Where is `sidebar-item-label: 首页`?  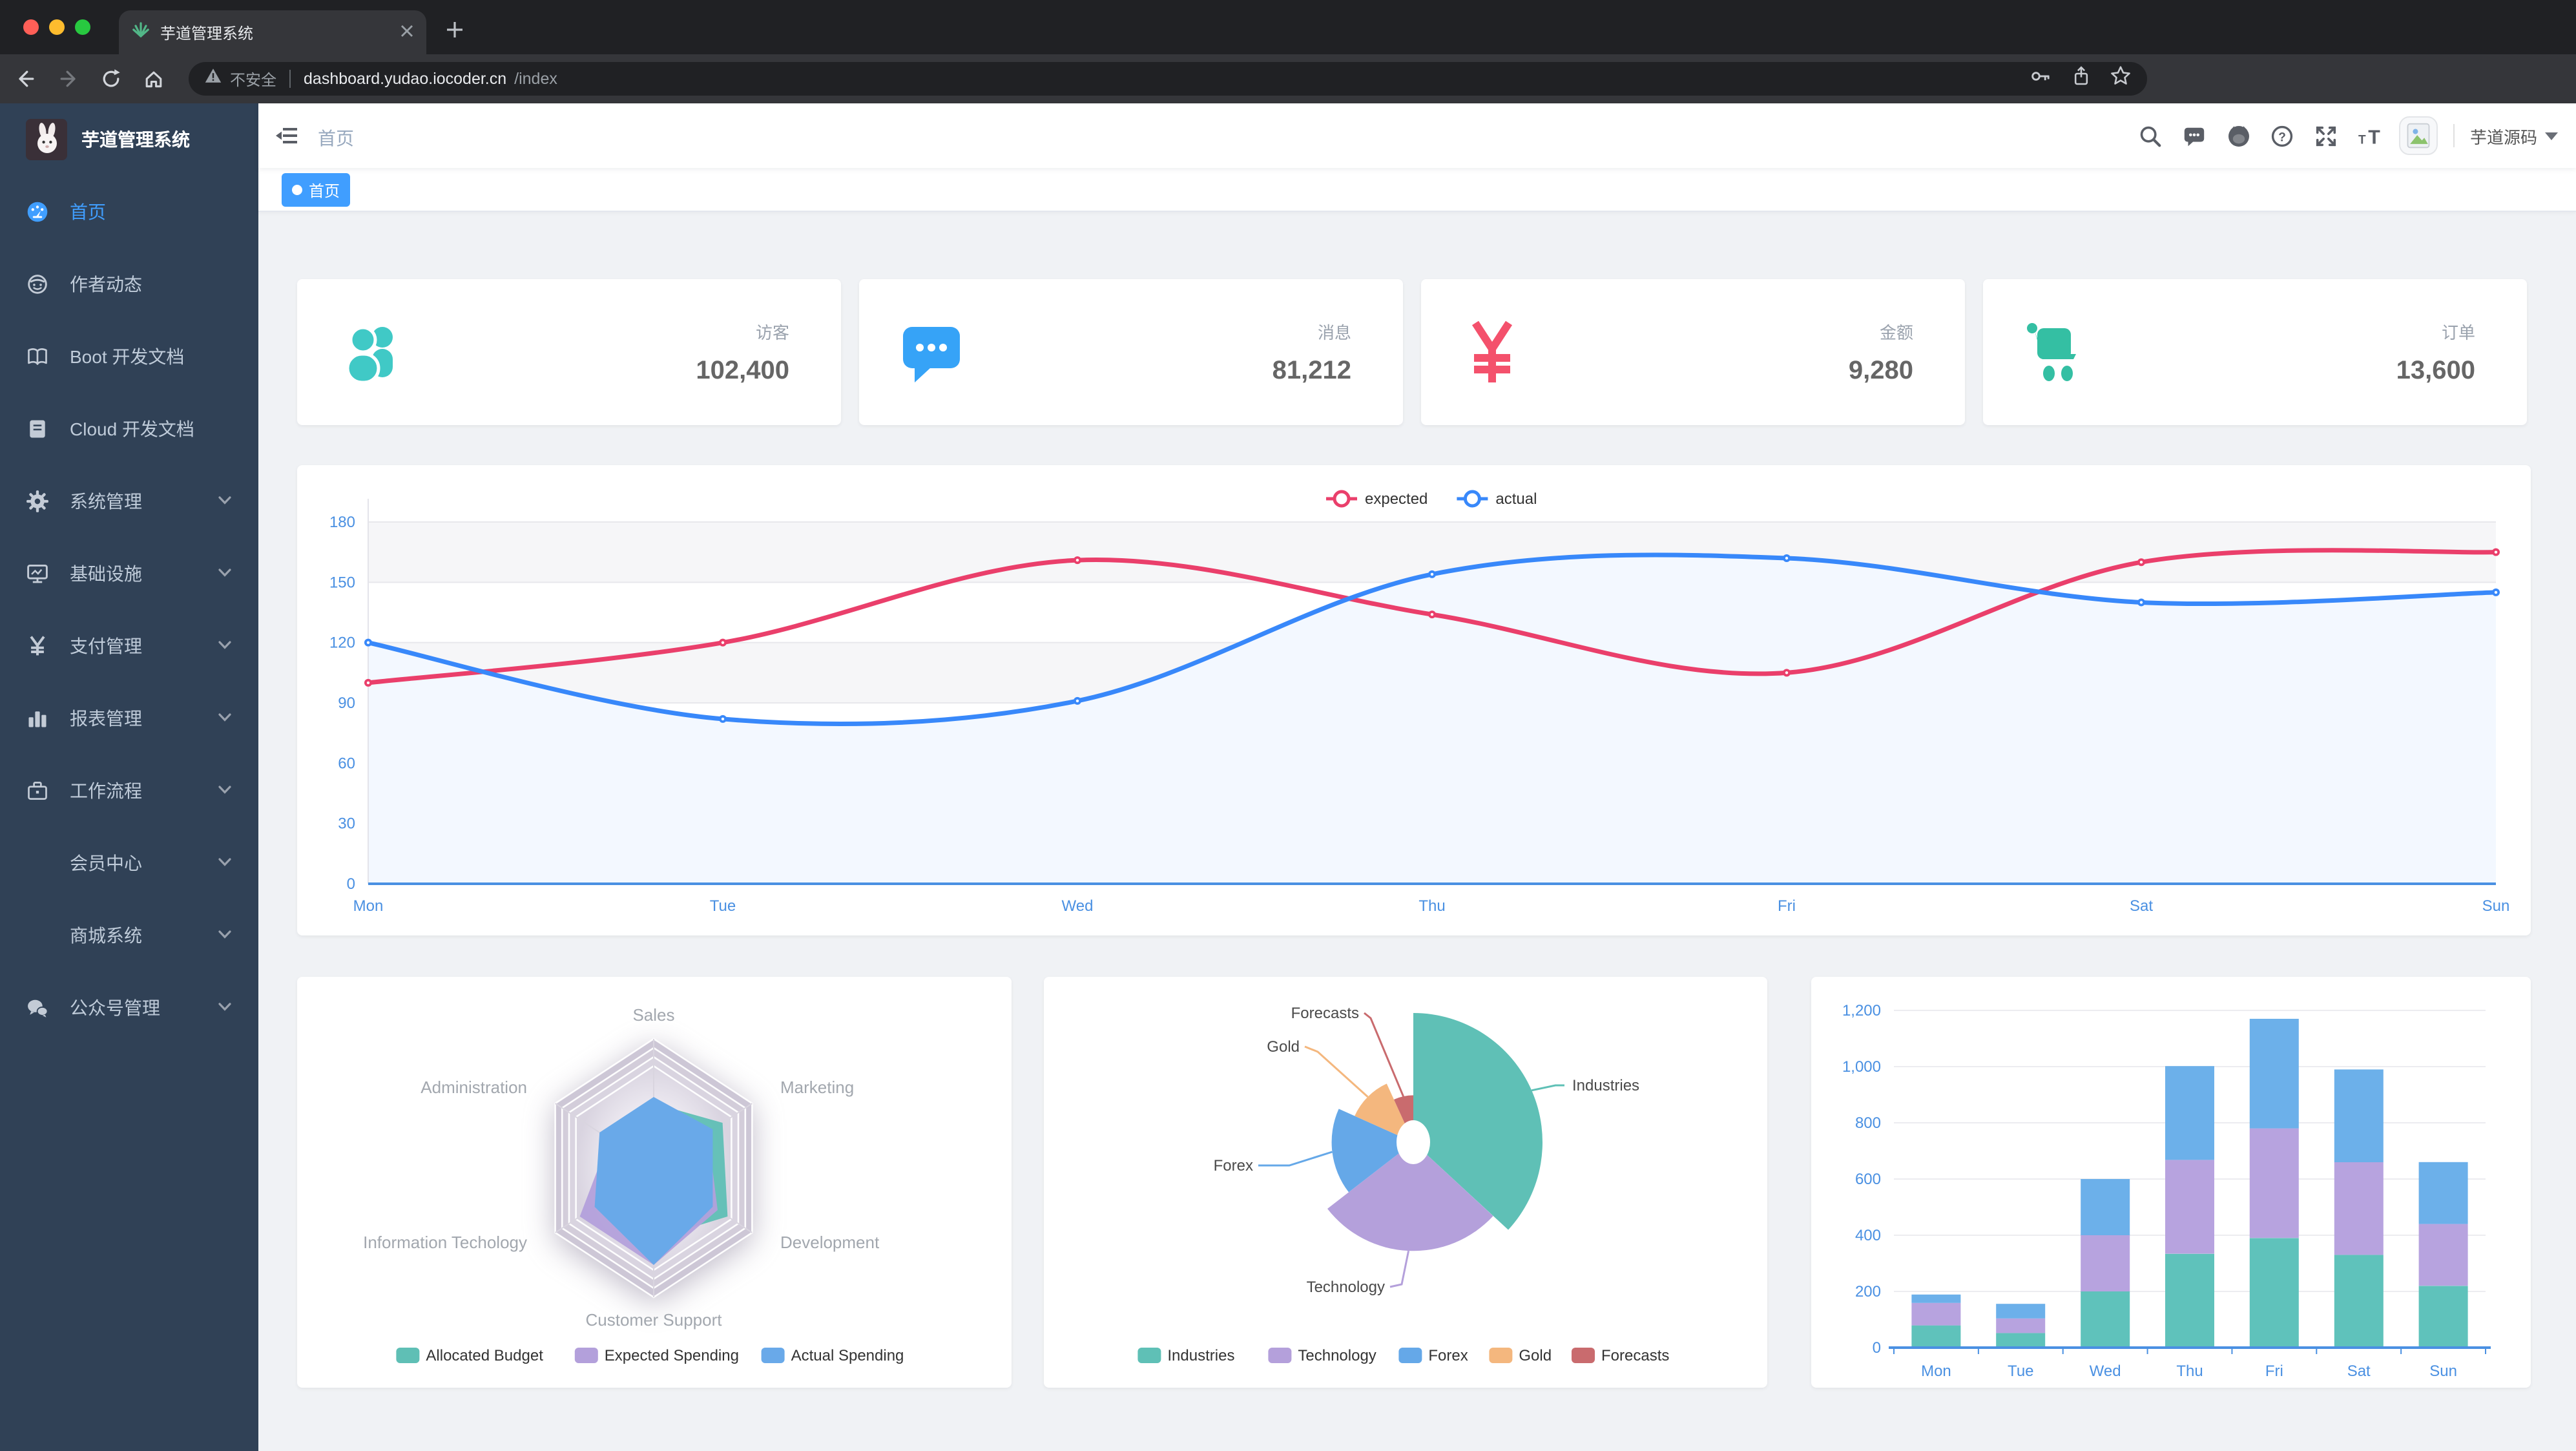 sidebar-item-label: 首页 is located at coordinates (88, 212).